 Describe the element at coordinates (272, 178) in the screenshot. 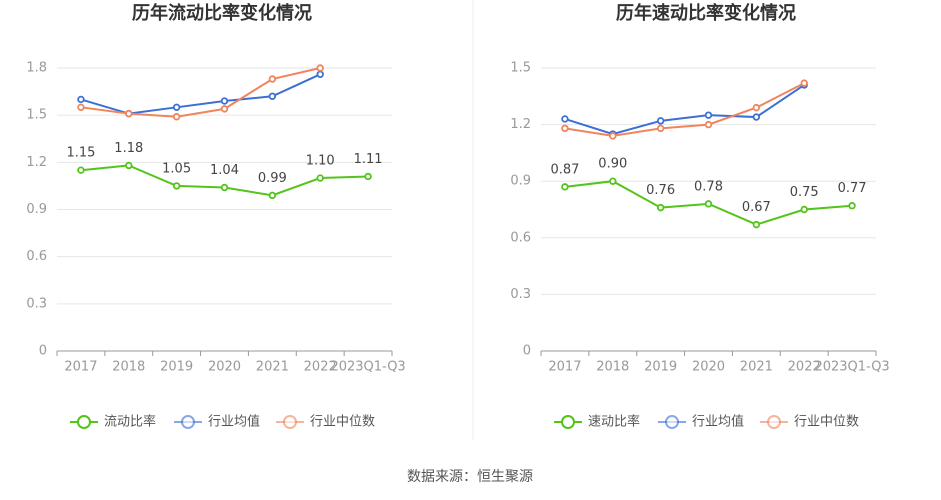

I see `value-label: 0.99` at that location.